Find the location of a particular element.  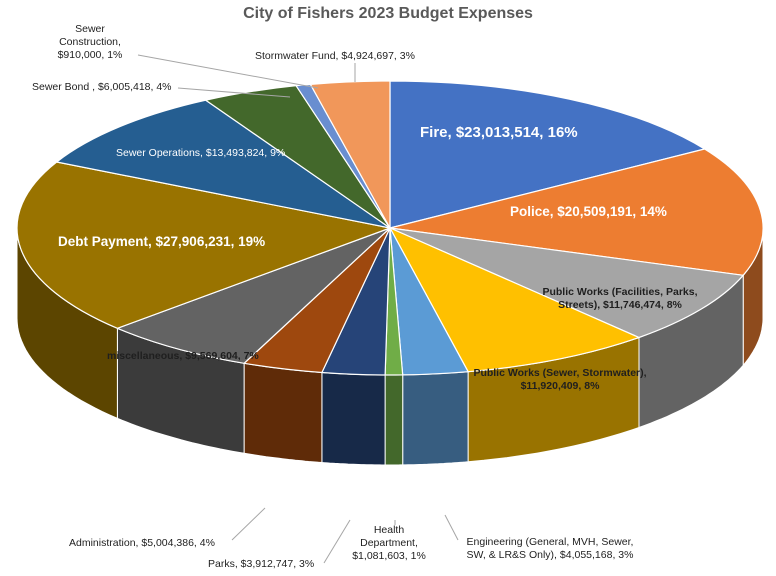

slice-label-sewer-construction: Sewer Construction, $910,000, 1% is located at coordinates (90, 42).